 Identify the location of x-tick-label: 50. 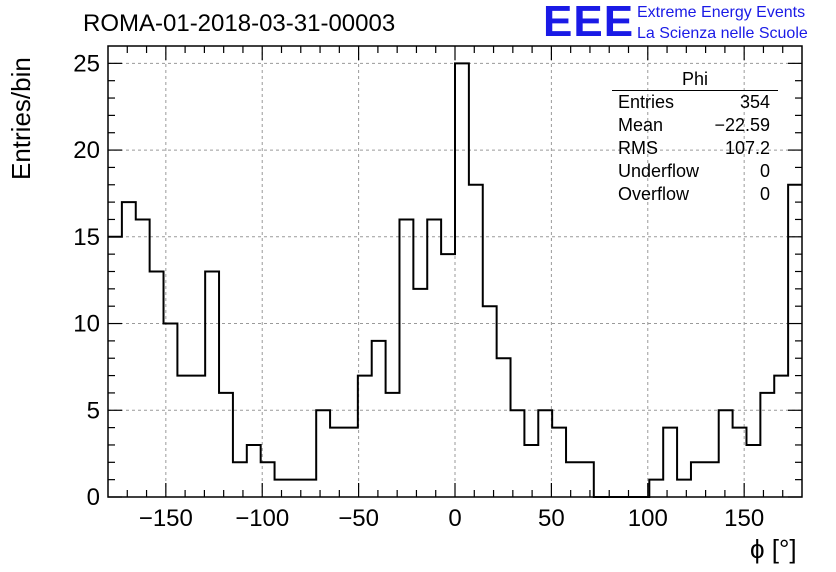
(551, 518).